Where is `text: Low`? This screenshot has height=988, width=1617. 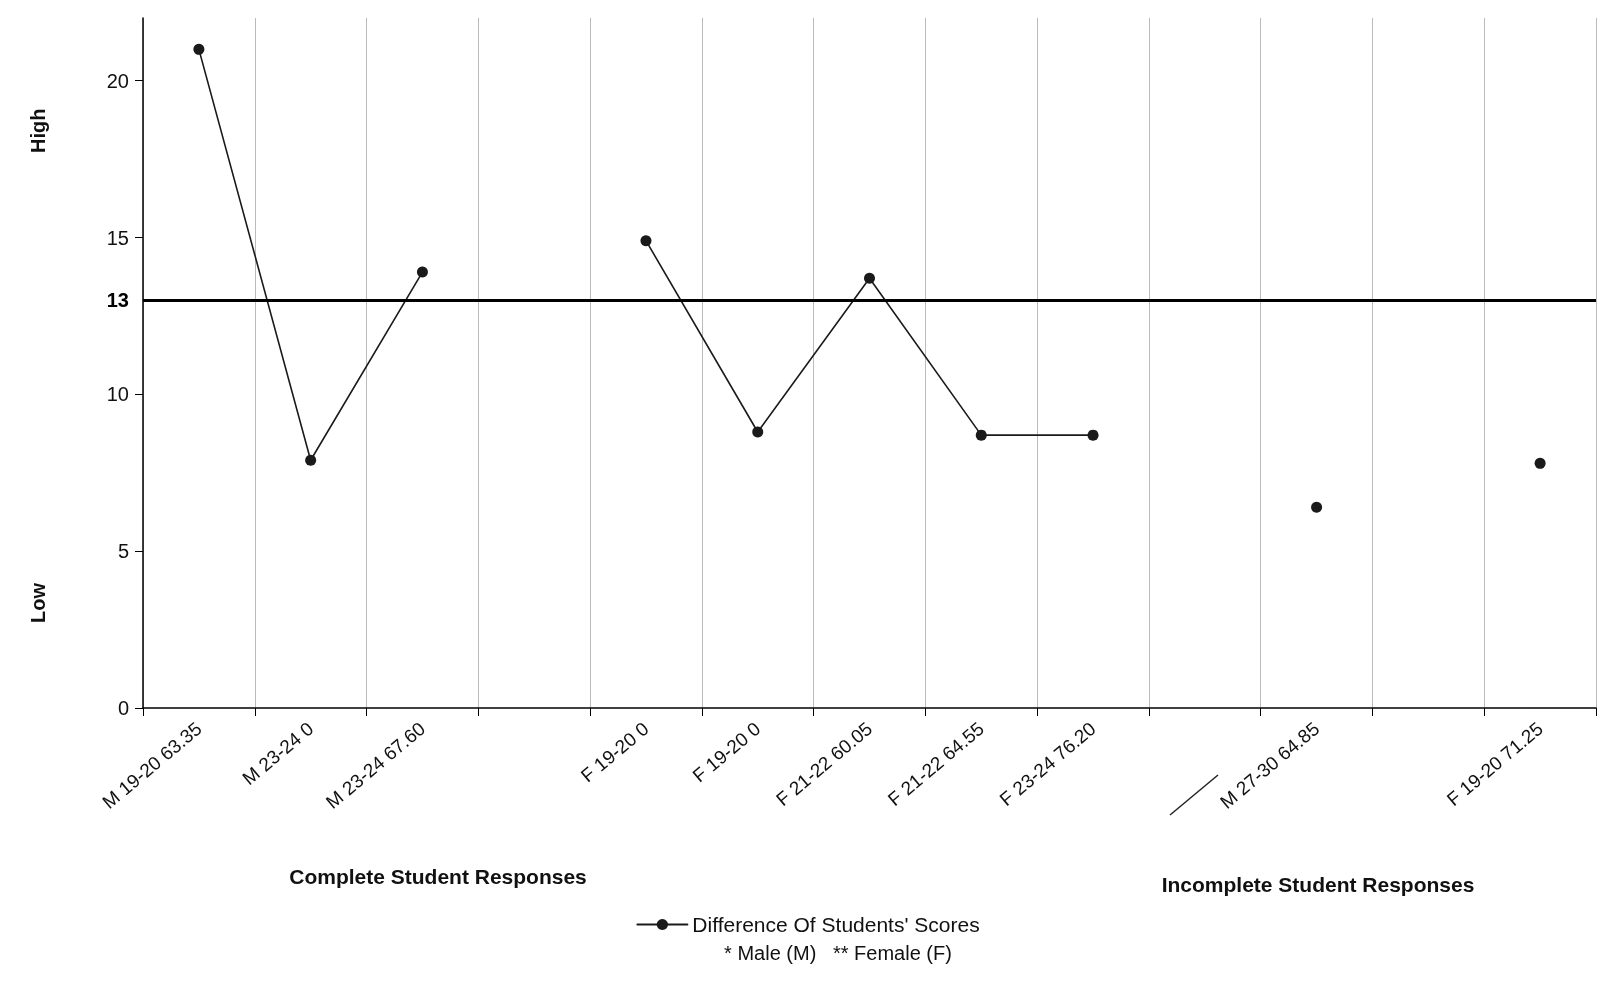 text: Low is located at coordinates (38, 602).